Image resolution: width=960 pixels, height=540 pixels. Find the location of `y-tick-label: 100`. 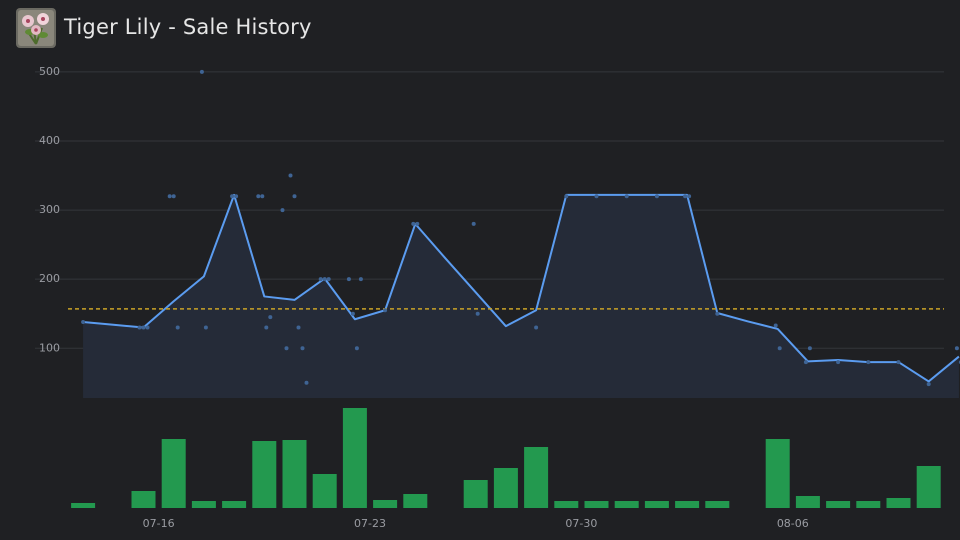

y-tick-label: 100 is located at coordinates (49, 347).